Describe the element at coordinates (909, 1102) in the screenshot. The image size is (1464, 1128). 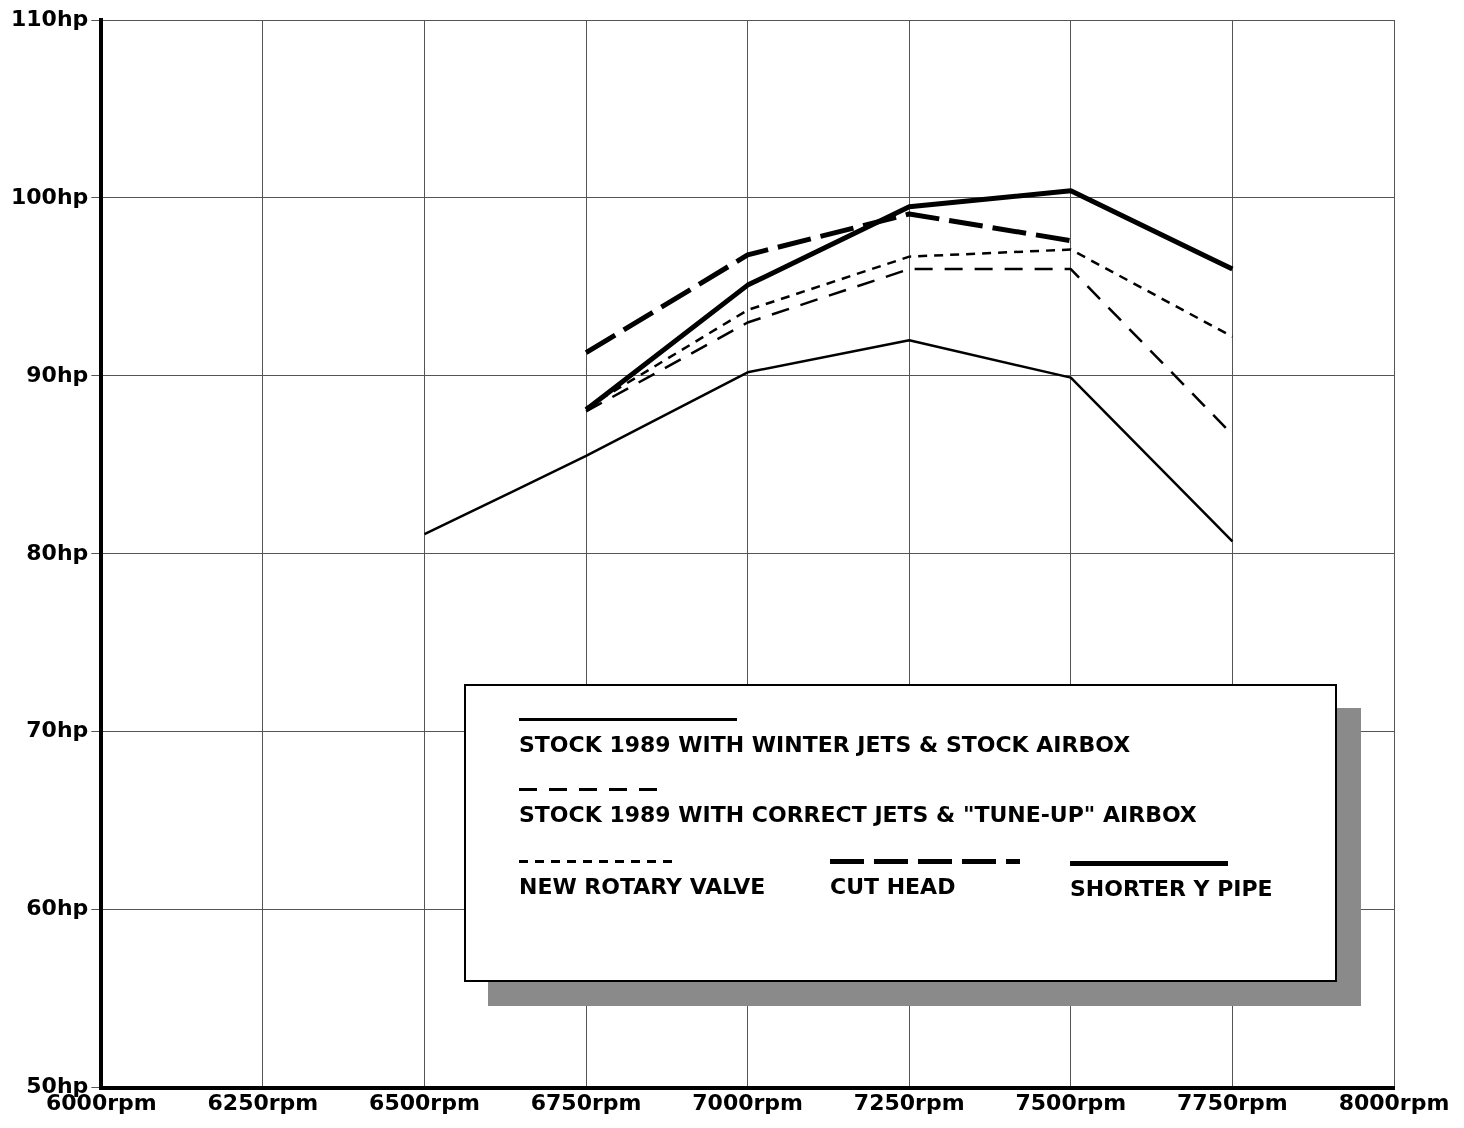
I see `x-tick-label: 7250rpm` at that location.